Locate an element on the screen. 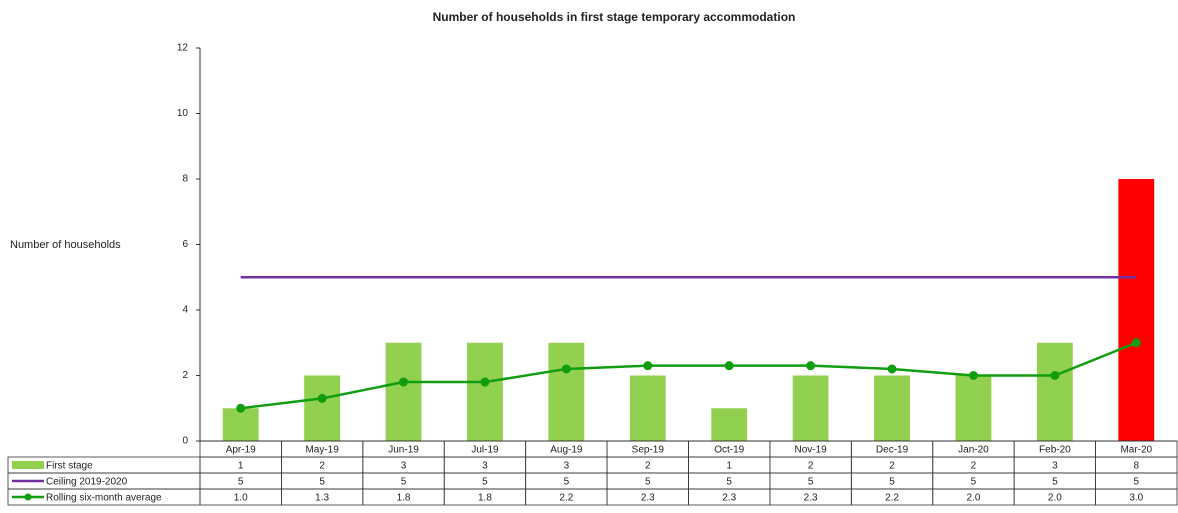 This screenshot has width=1178, height=513. x-tick-label: Sep-19 is located at coordinates (648, 450).